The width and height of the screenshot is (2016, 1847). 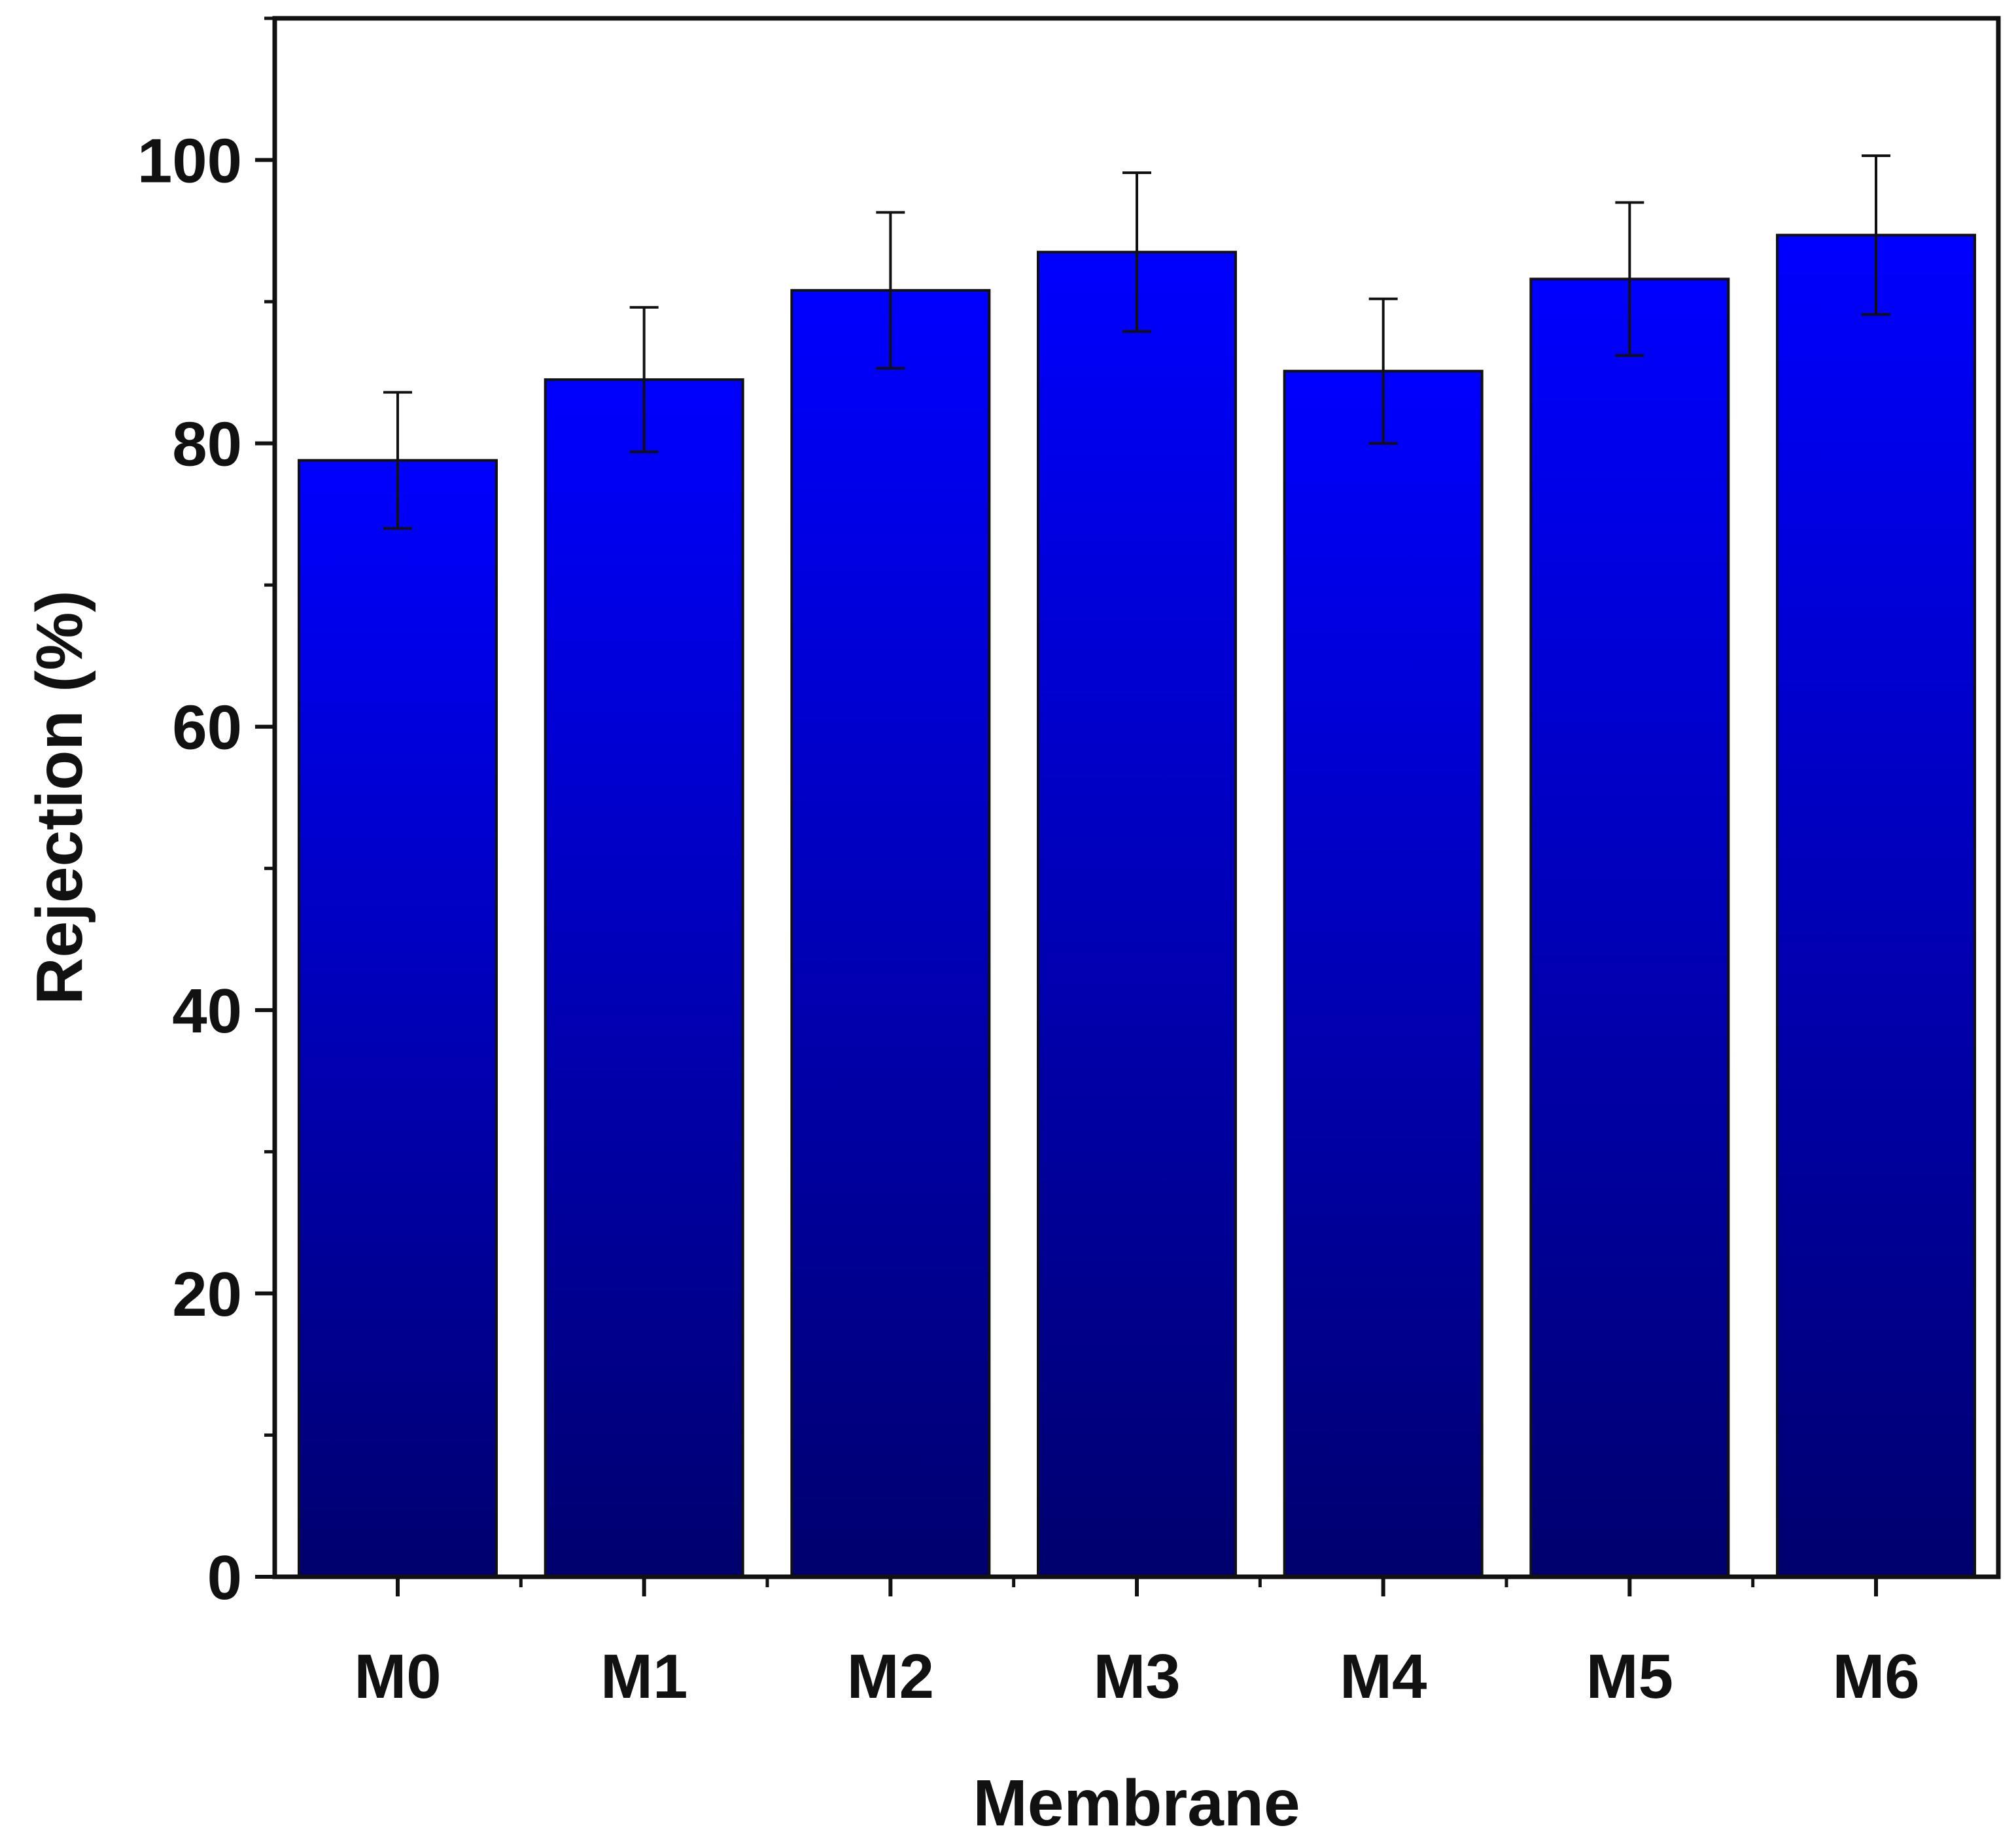 What do you see at coordinates (207, 1294) in the screenshot?
I see `y-tick-label: 20` at bounding box center [207, 1294].